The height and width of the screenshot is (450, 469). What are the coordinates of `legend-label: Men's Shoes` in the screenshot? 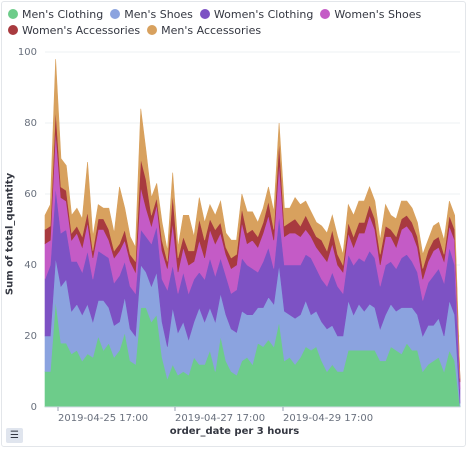 It's located at (158, 14).